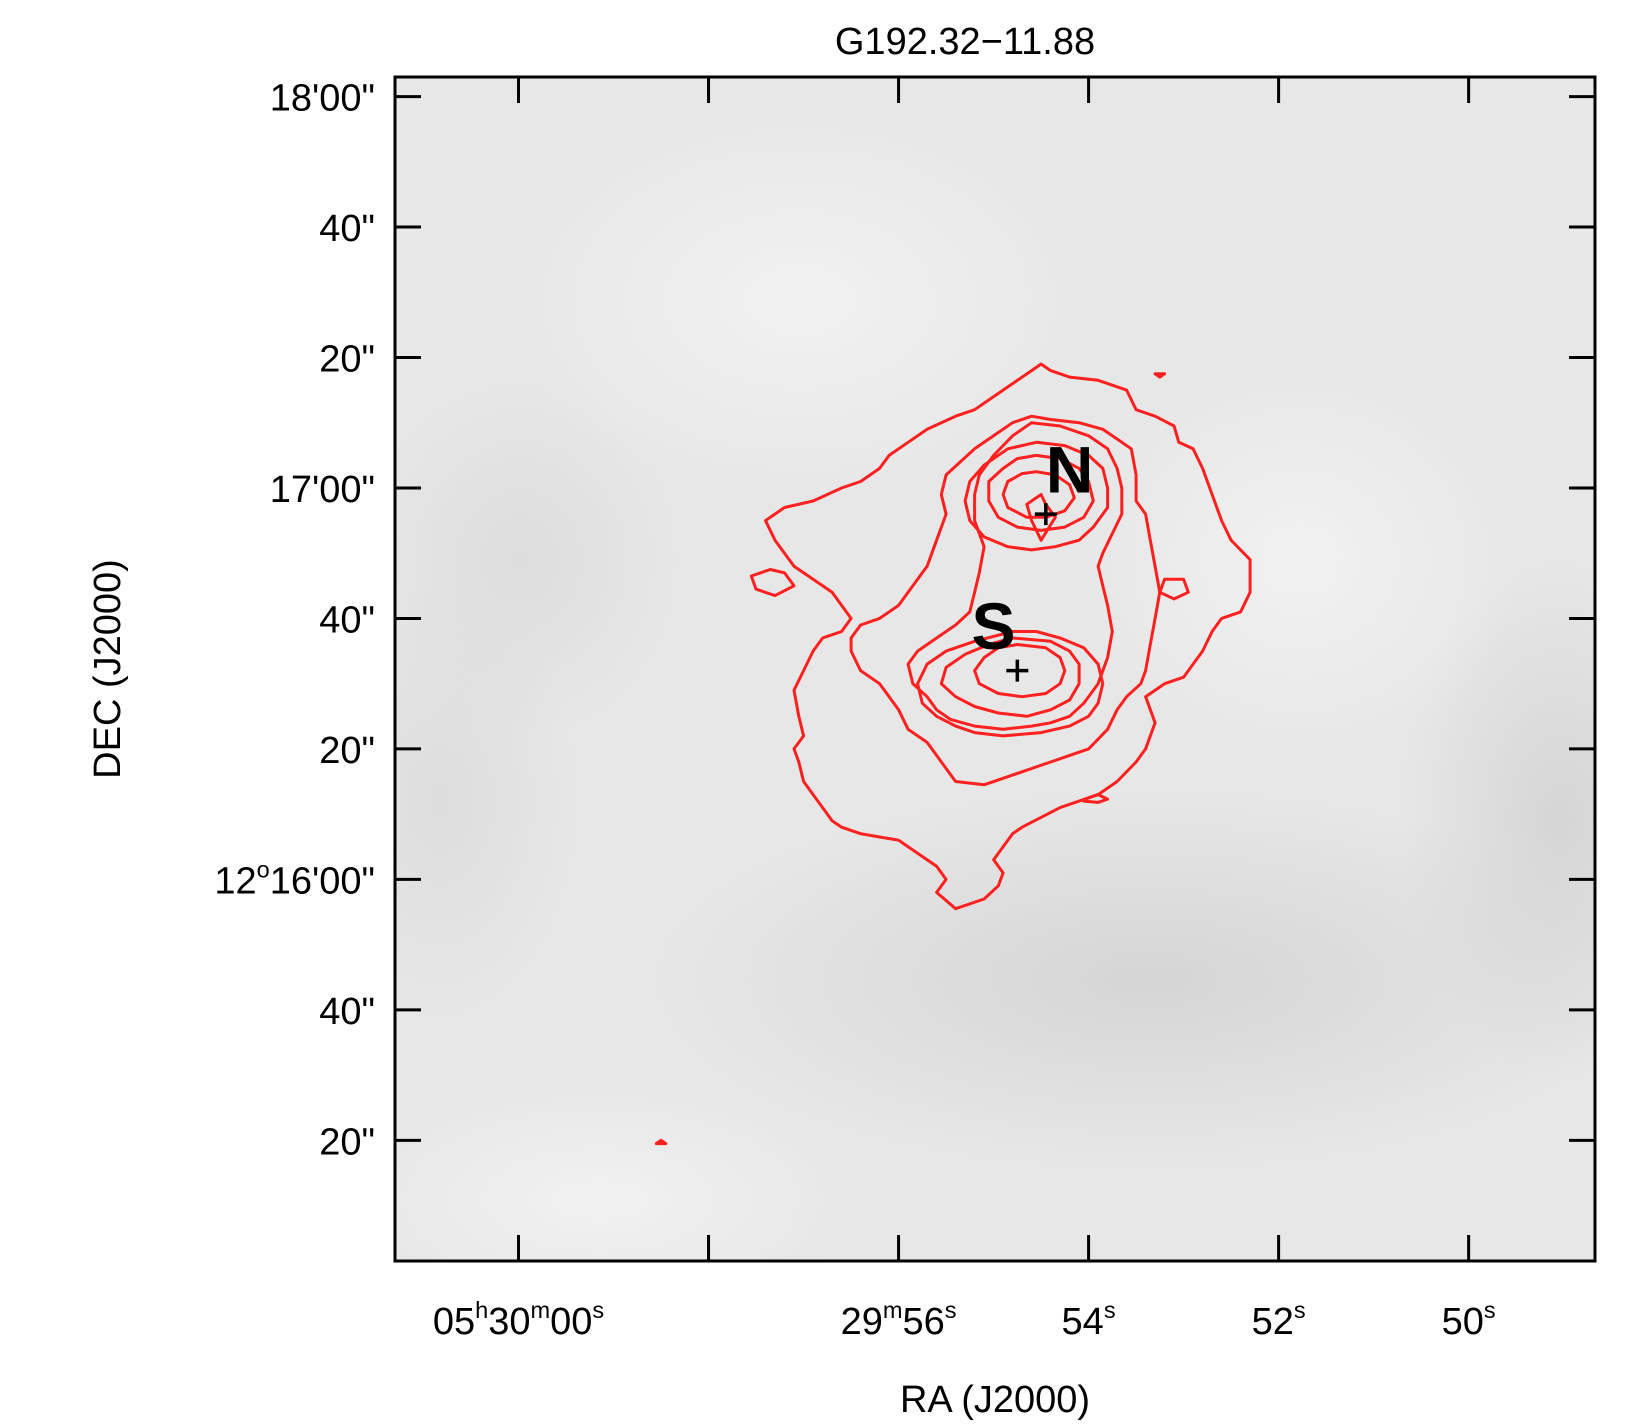  Describe the element at coordinates (322, 99) in the screenshot. I see `y-tick-label: 18'00"` at that location.